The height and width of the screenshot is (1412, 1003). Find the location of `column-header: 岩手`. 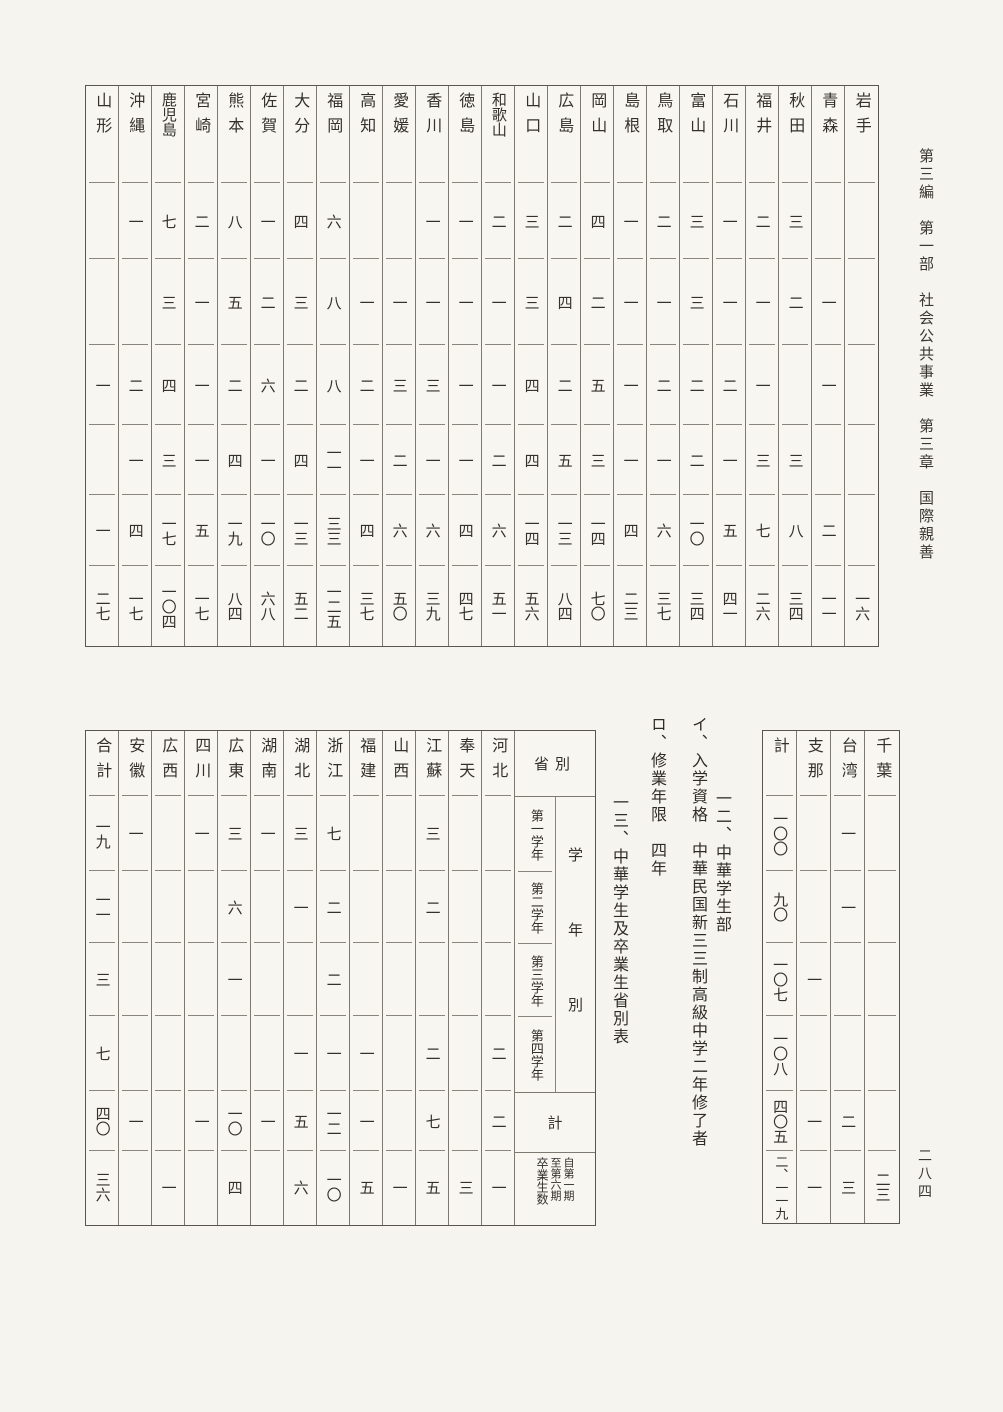

column-header: 岩手 is located at coordinates (861, 134).